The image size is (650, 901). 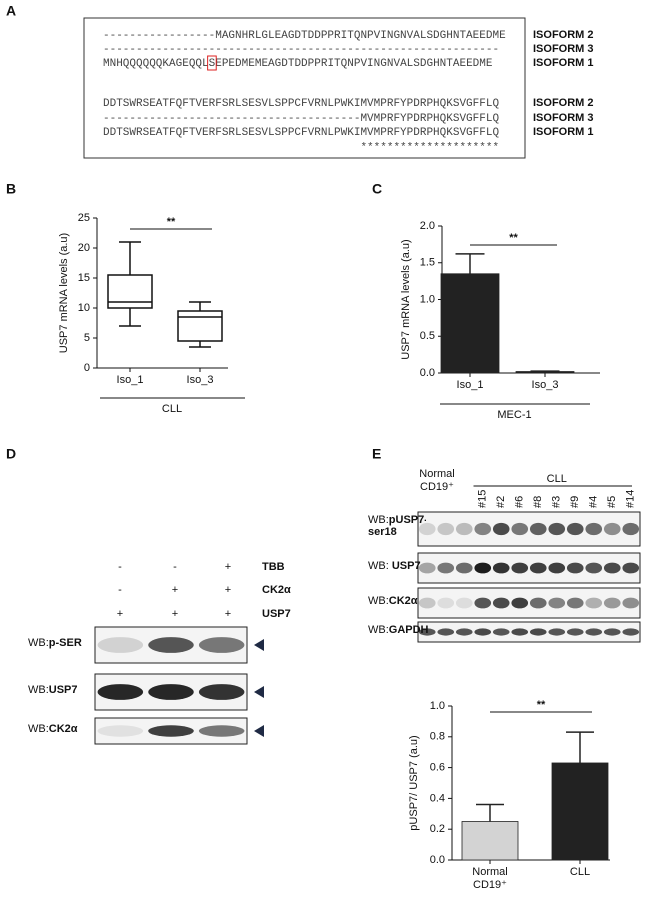 What do you see at coordinates (84, 308) in the screenshot?
I see `y-tick-label: 10` at bounding box center [84, 308].